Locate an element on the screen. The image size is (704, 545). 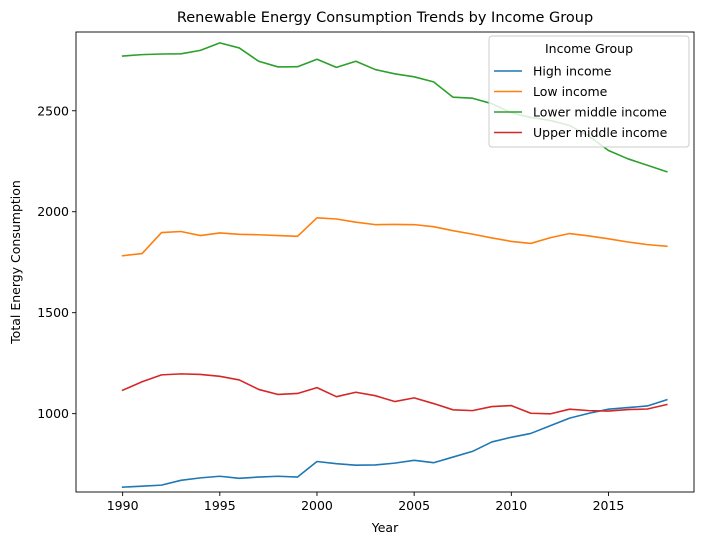
x-tick-label: 2010 is located at coordinates (511, 505).